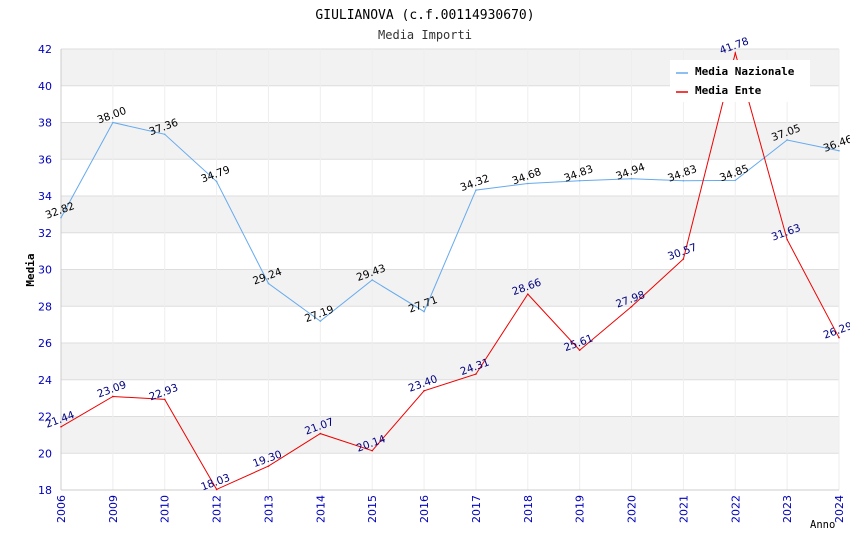 The width and height of the screenshot is (850, 550). Describe the element at coordinates (217, 509) in the screenshot. I see `x-tick-label: 2012` at that location.